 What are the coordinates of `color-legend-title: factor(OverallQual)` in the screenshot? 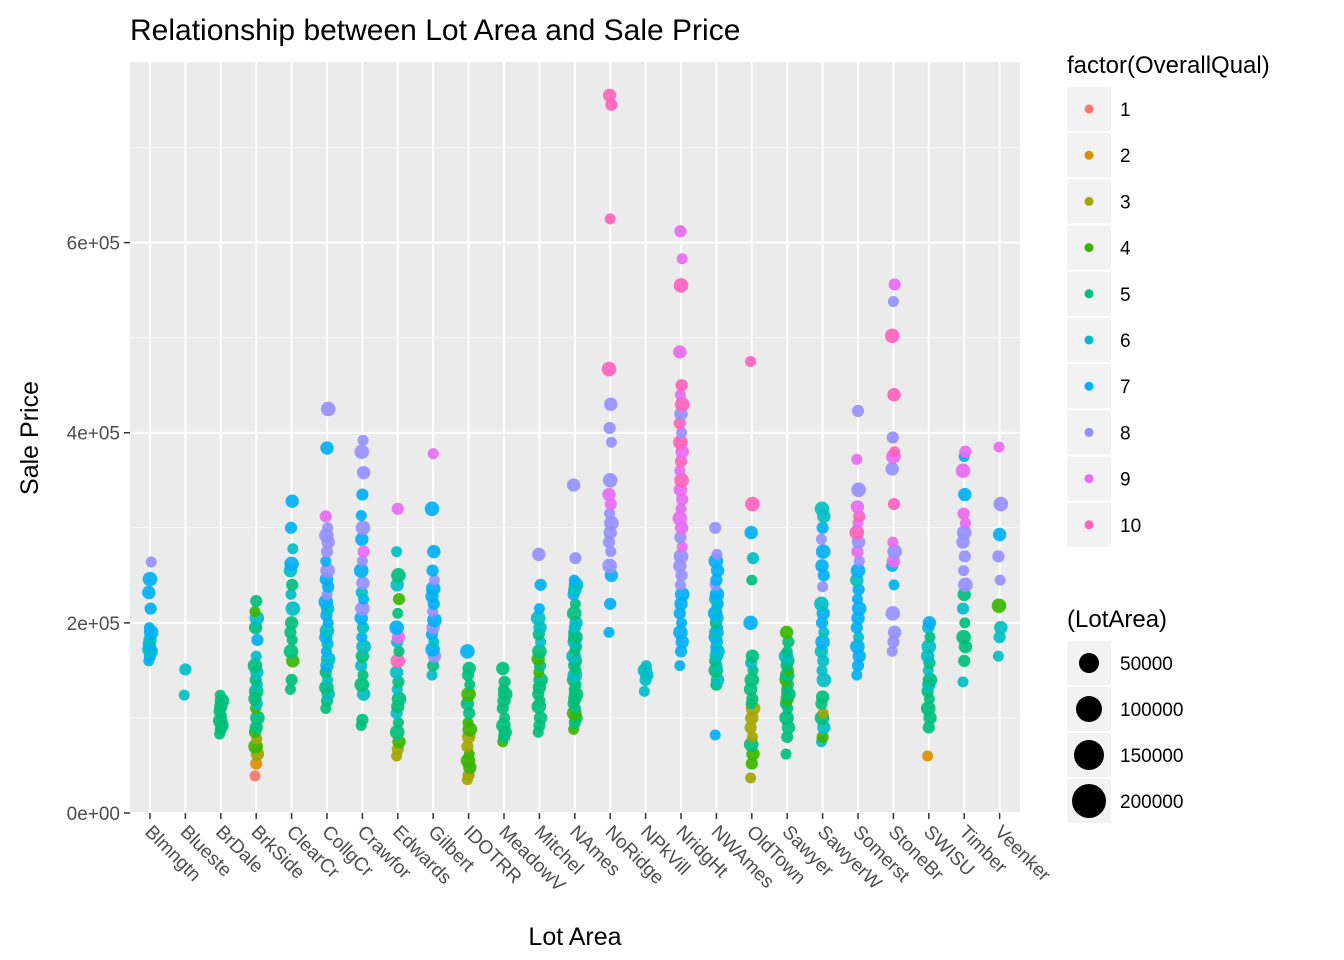 It's located at (1168, 65).